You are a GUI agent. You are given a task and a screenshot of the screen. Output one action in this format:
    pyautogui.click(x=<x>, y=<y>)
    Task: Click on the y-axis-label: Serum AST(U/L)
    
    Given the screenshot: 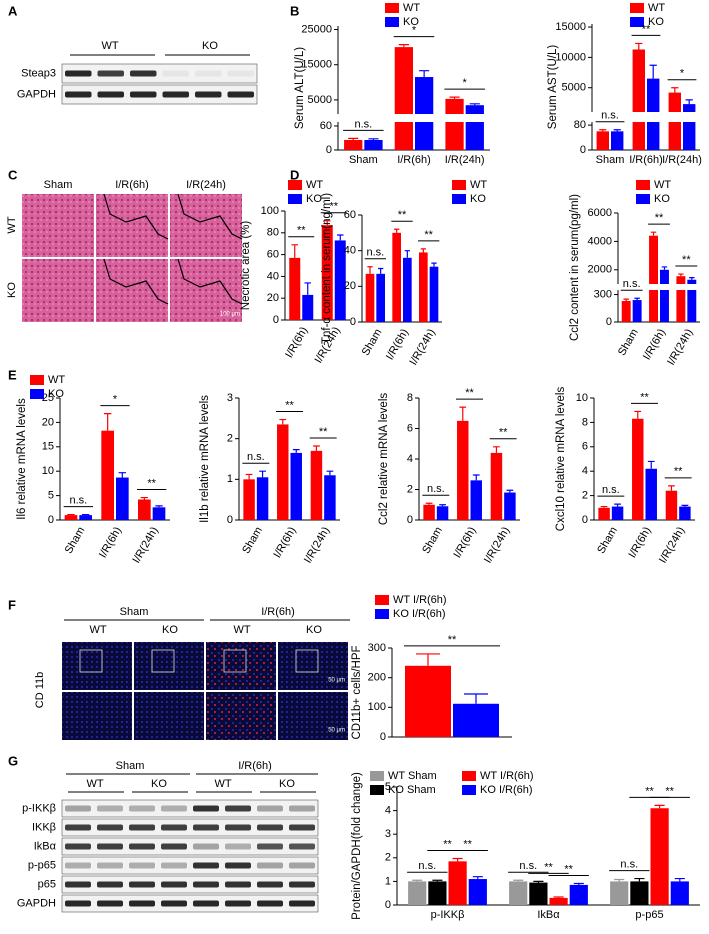 What is the action you would take?
    pyautogui.click(x=553, y=87)
    